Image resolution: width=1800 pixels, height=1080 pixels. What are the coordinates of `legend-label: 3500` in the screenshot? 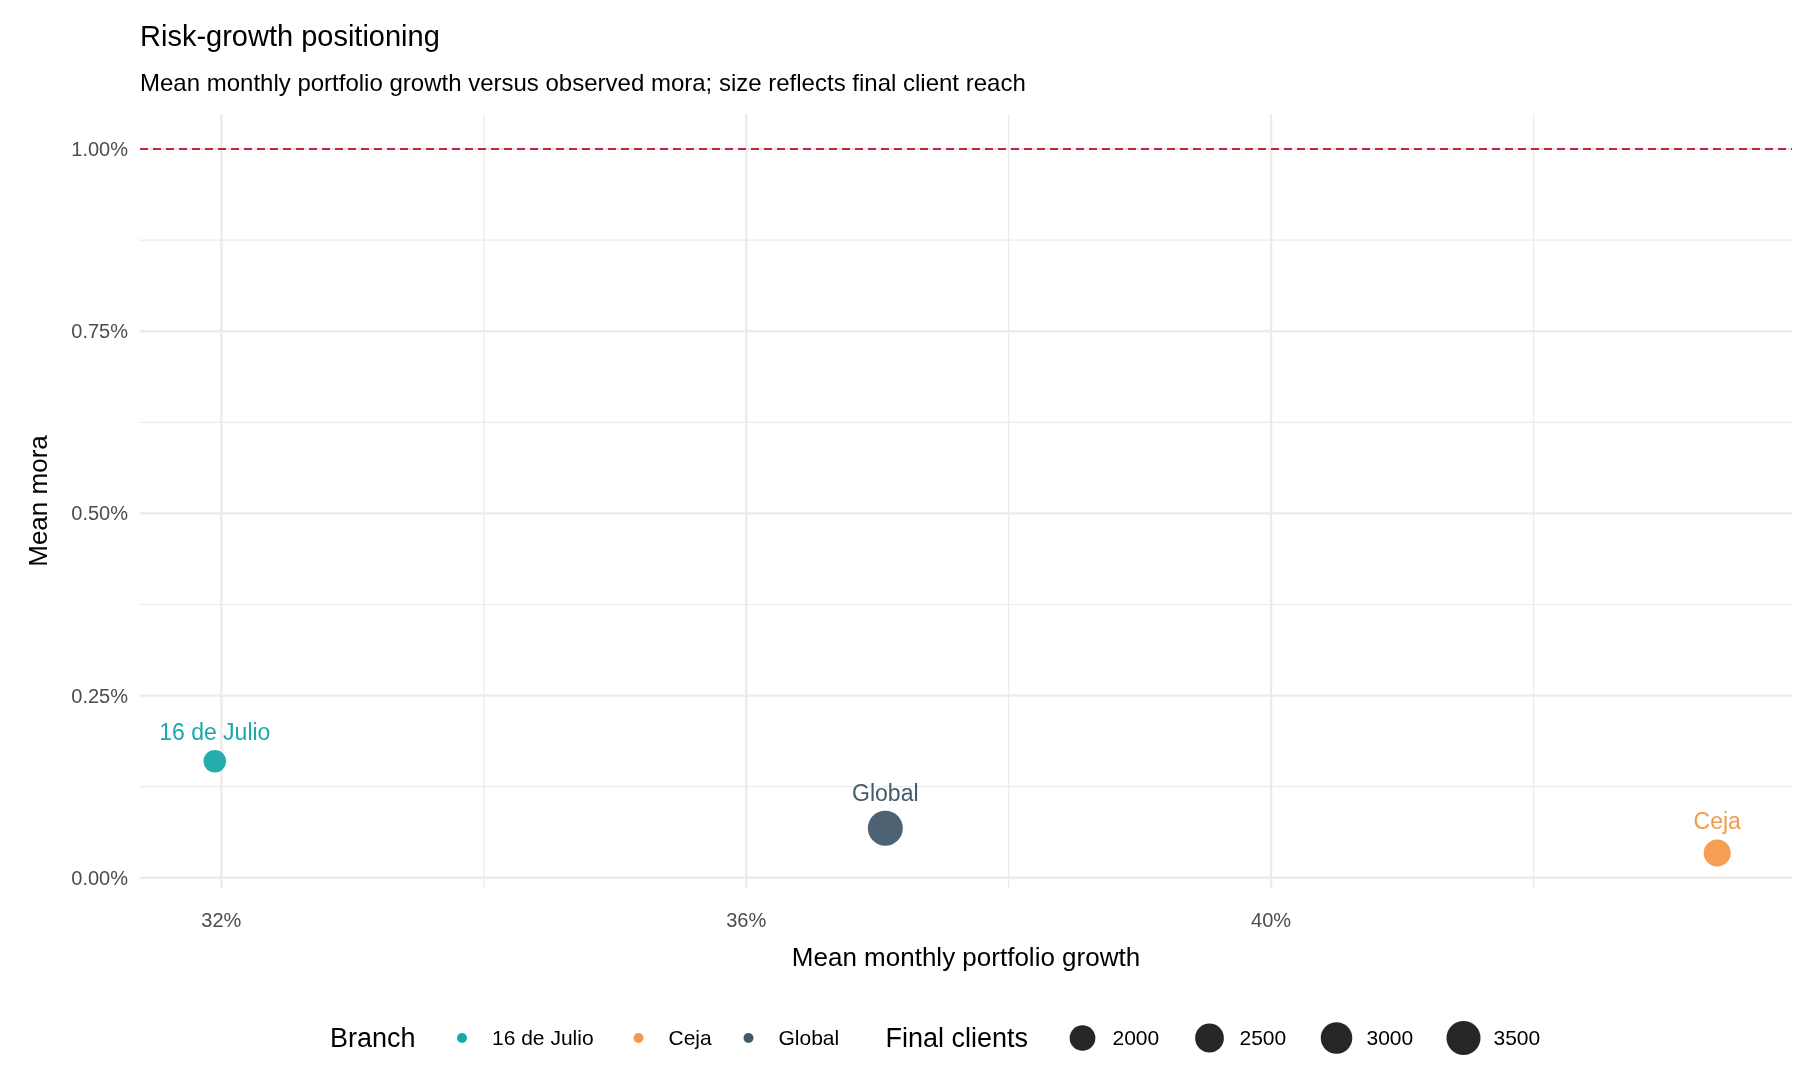 It's located at (1517, 1037).